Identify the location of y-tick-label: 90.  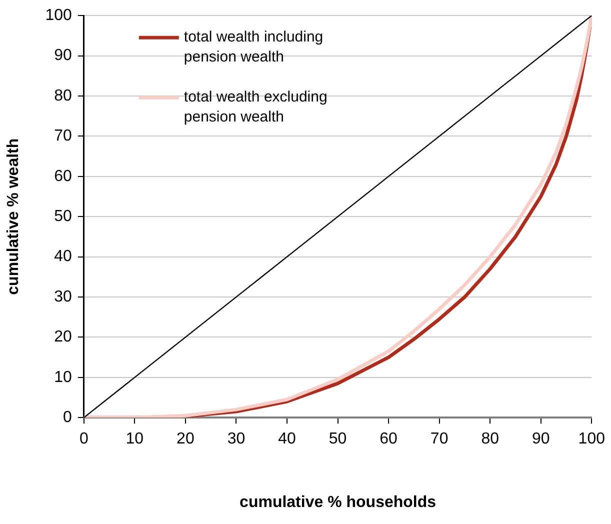
(63, 55).